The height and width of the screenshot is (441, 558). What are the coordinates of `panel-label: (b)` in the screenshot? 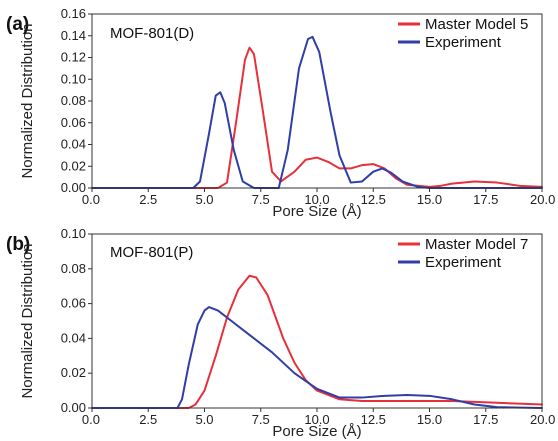 It's located at (18, 244).